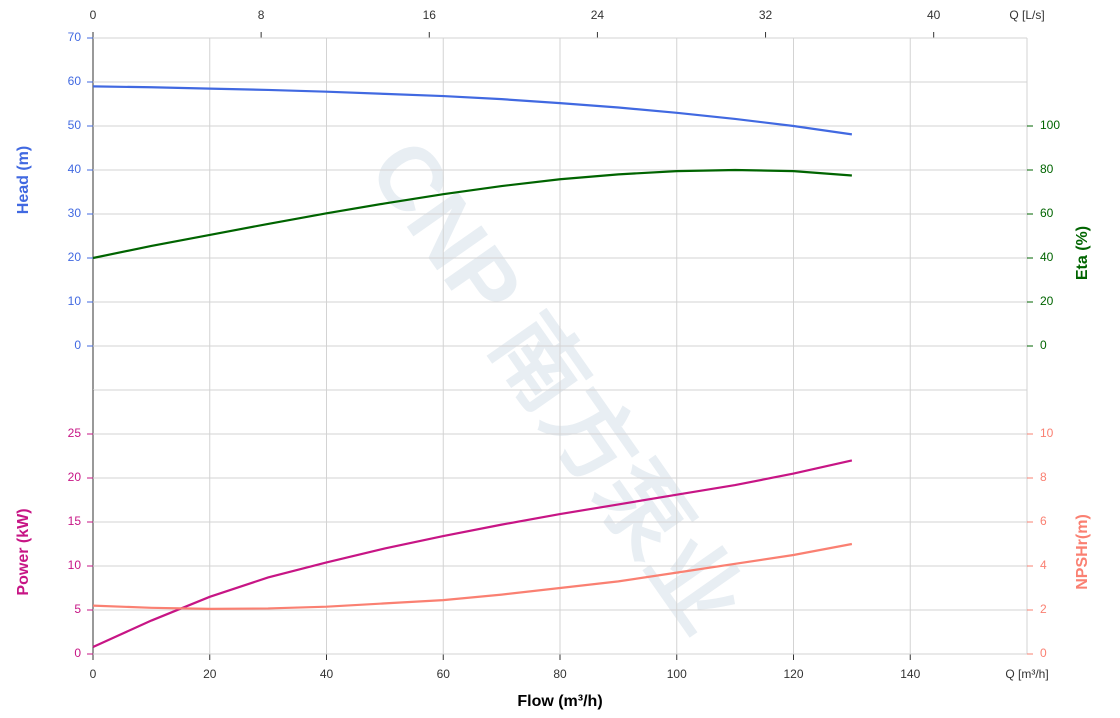 This screenshot has width=1120, height=718. What do you see at coordinates (1047, 257) in the screenshot?
I see `y2-tick-label: 40` at bounding box center [1047, 257].